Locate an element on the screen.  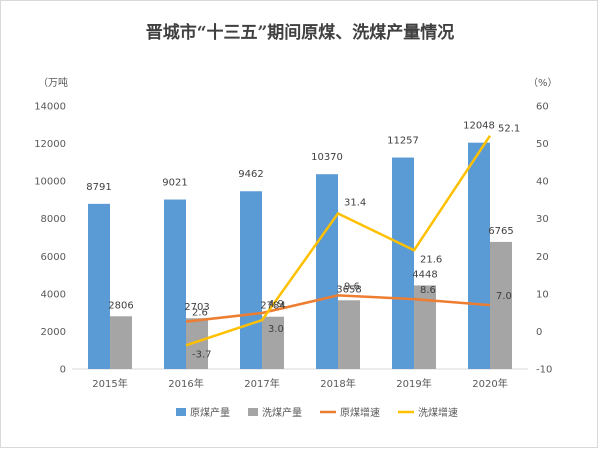
y-right-tick-label: 10 is located at coordinates (542, 294).